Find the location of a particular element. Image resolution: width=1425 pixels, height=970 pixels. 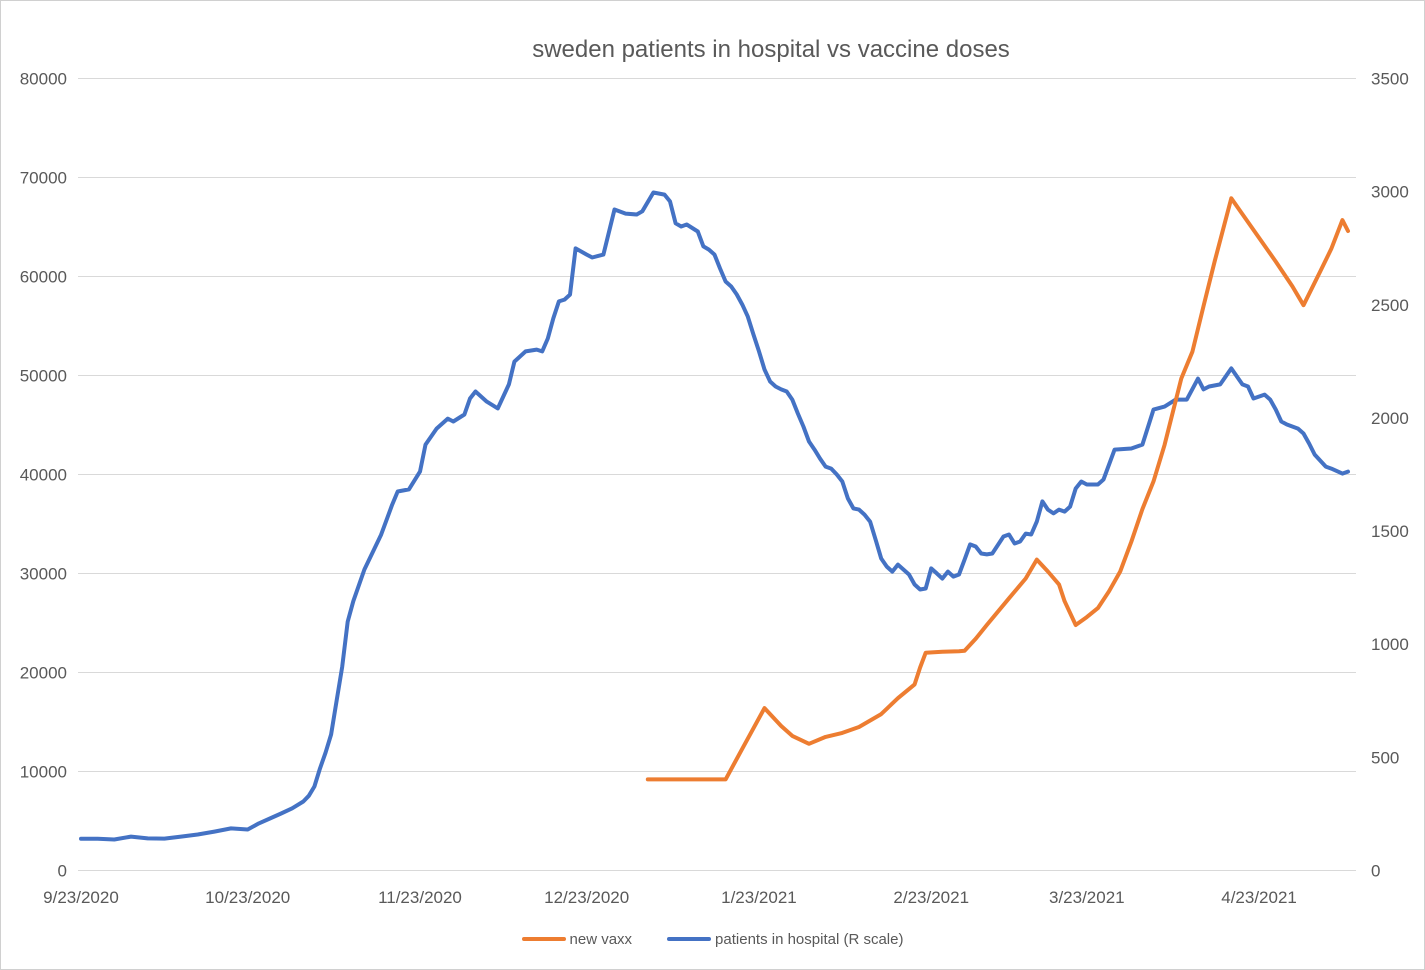

y-left-tick-label: 70000 is located at coordinates (43, 178).